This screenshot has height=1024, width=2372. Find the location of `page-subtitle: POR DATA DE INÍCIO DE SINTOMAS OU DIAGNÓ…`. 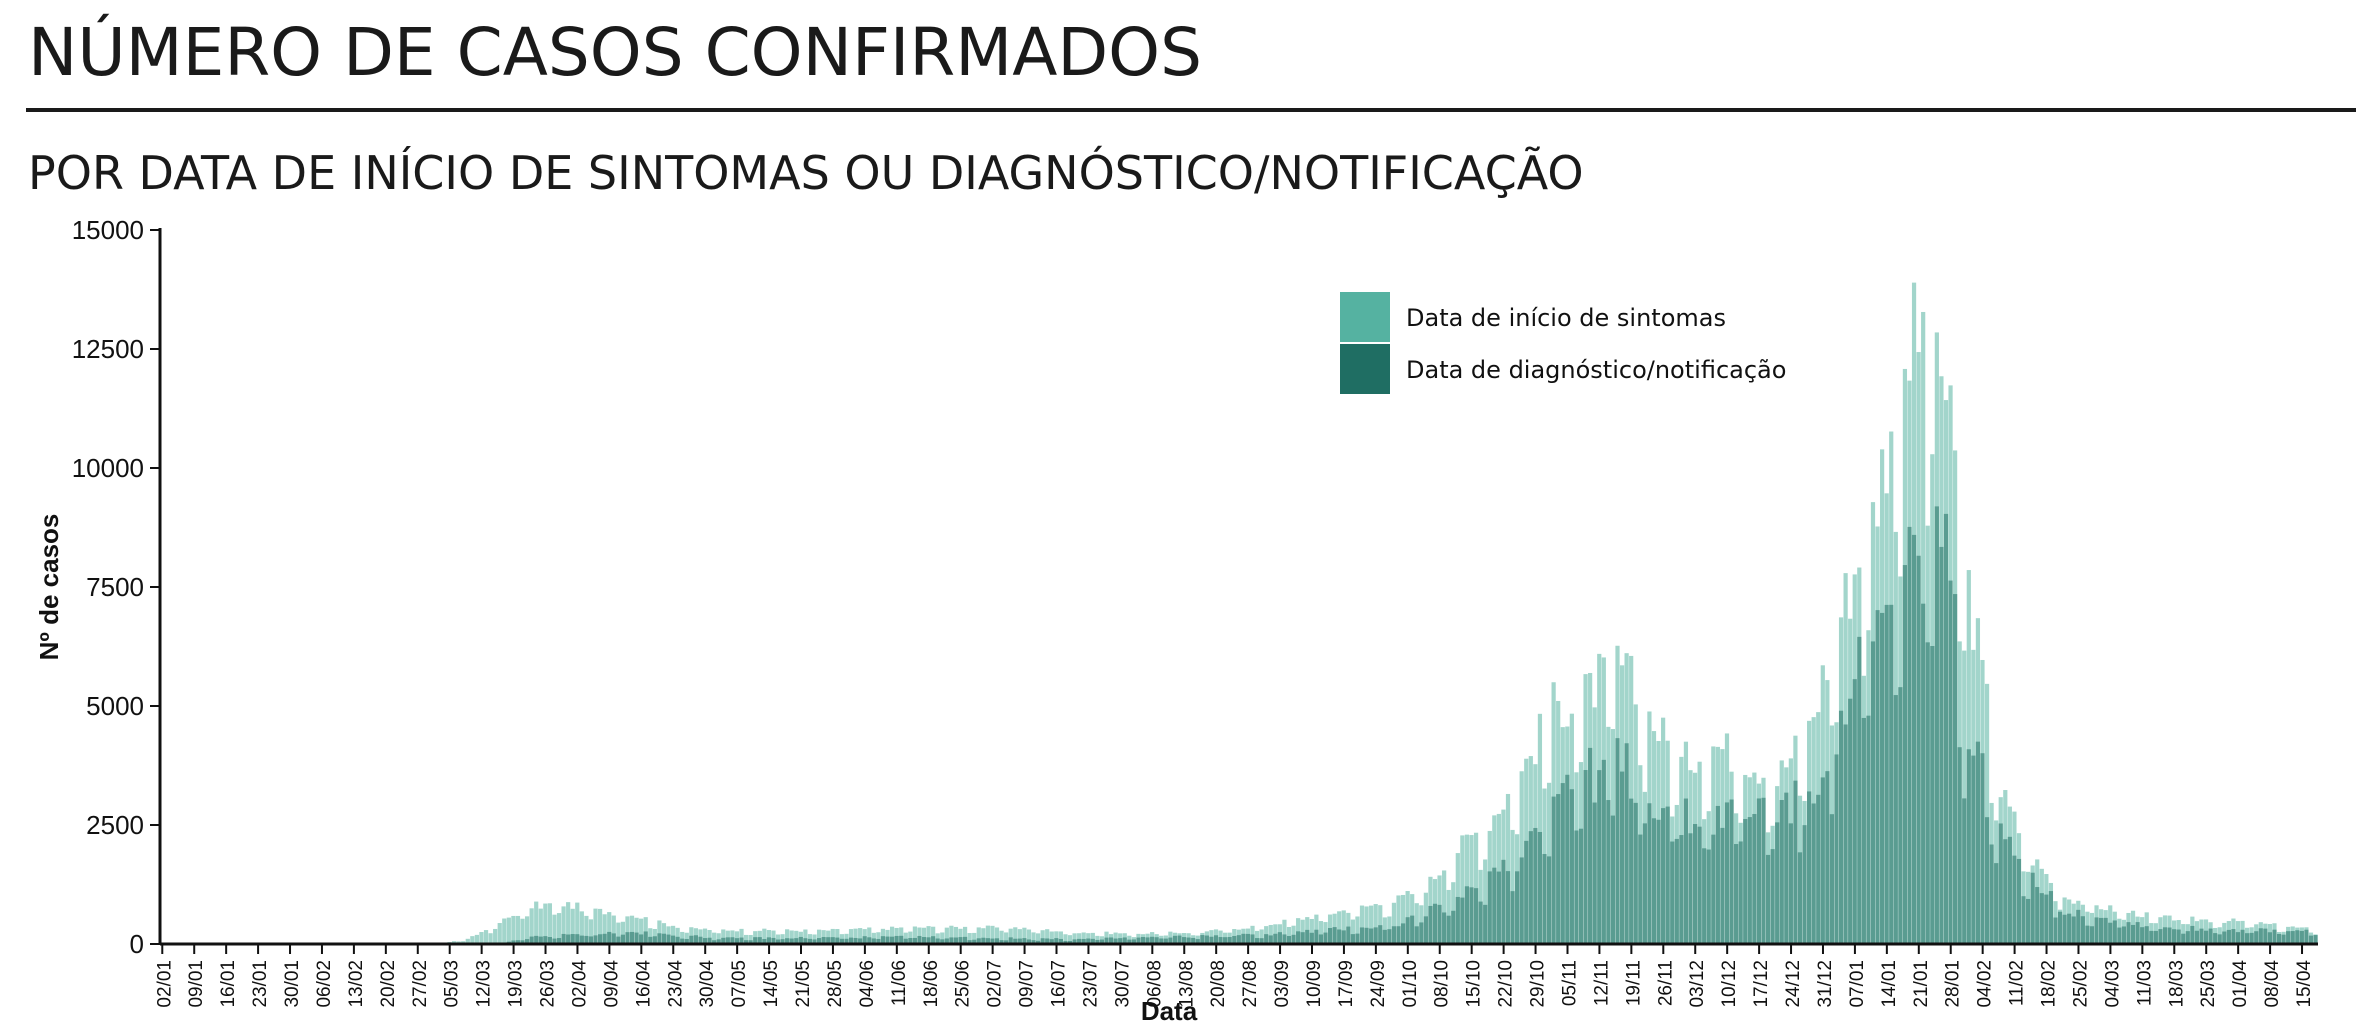

page-subtitle: POR DATA DE INÍCIO DE SINTOMAS OU DIAGNÓ… is located at coordinates (806, 173).